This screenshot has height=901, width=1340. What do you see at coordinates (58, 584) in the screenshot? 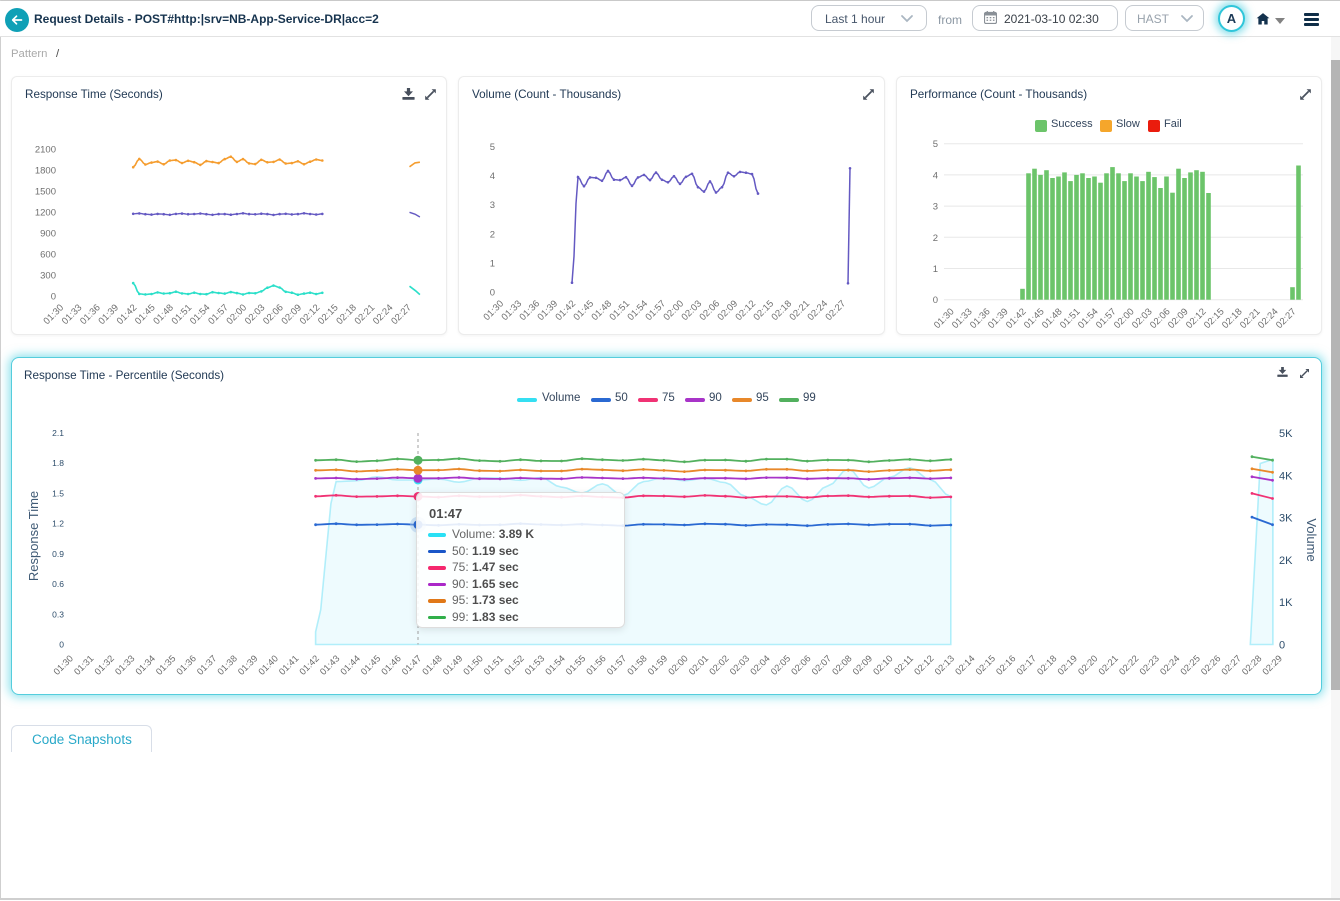
I see `svg-text: 0.6` at bounding box center [58, 584].